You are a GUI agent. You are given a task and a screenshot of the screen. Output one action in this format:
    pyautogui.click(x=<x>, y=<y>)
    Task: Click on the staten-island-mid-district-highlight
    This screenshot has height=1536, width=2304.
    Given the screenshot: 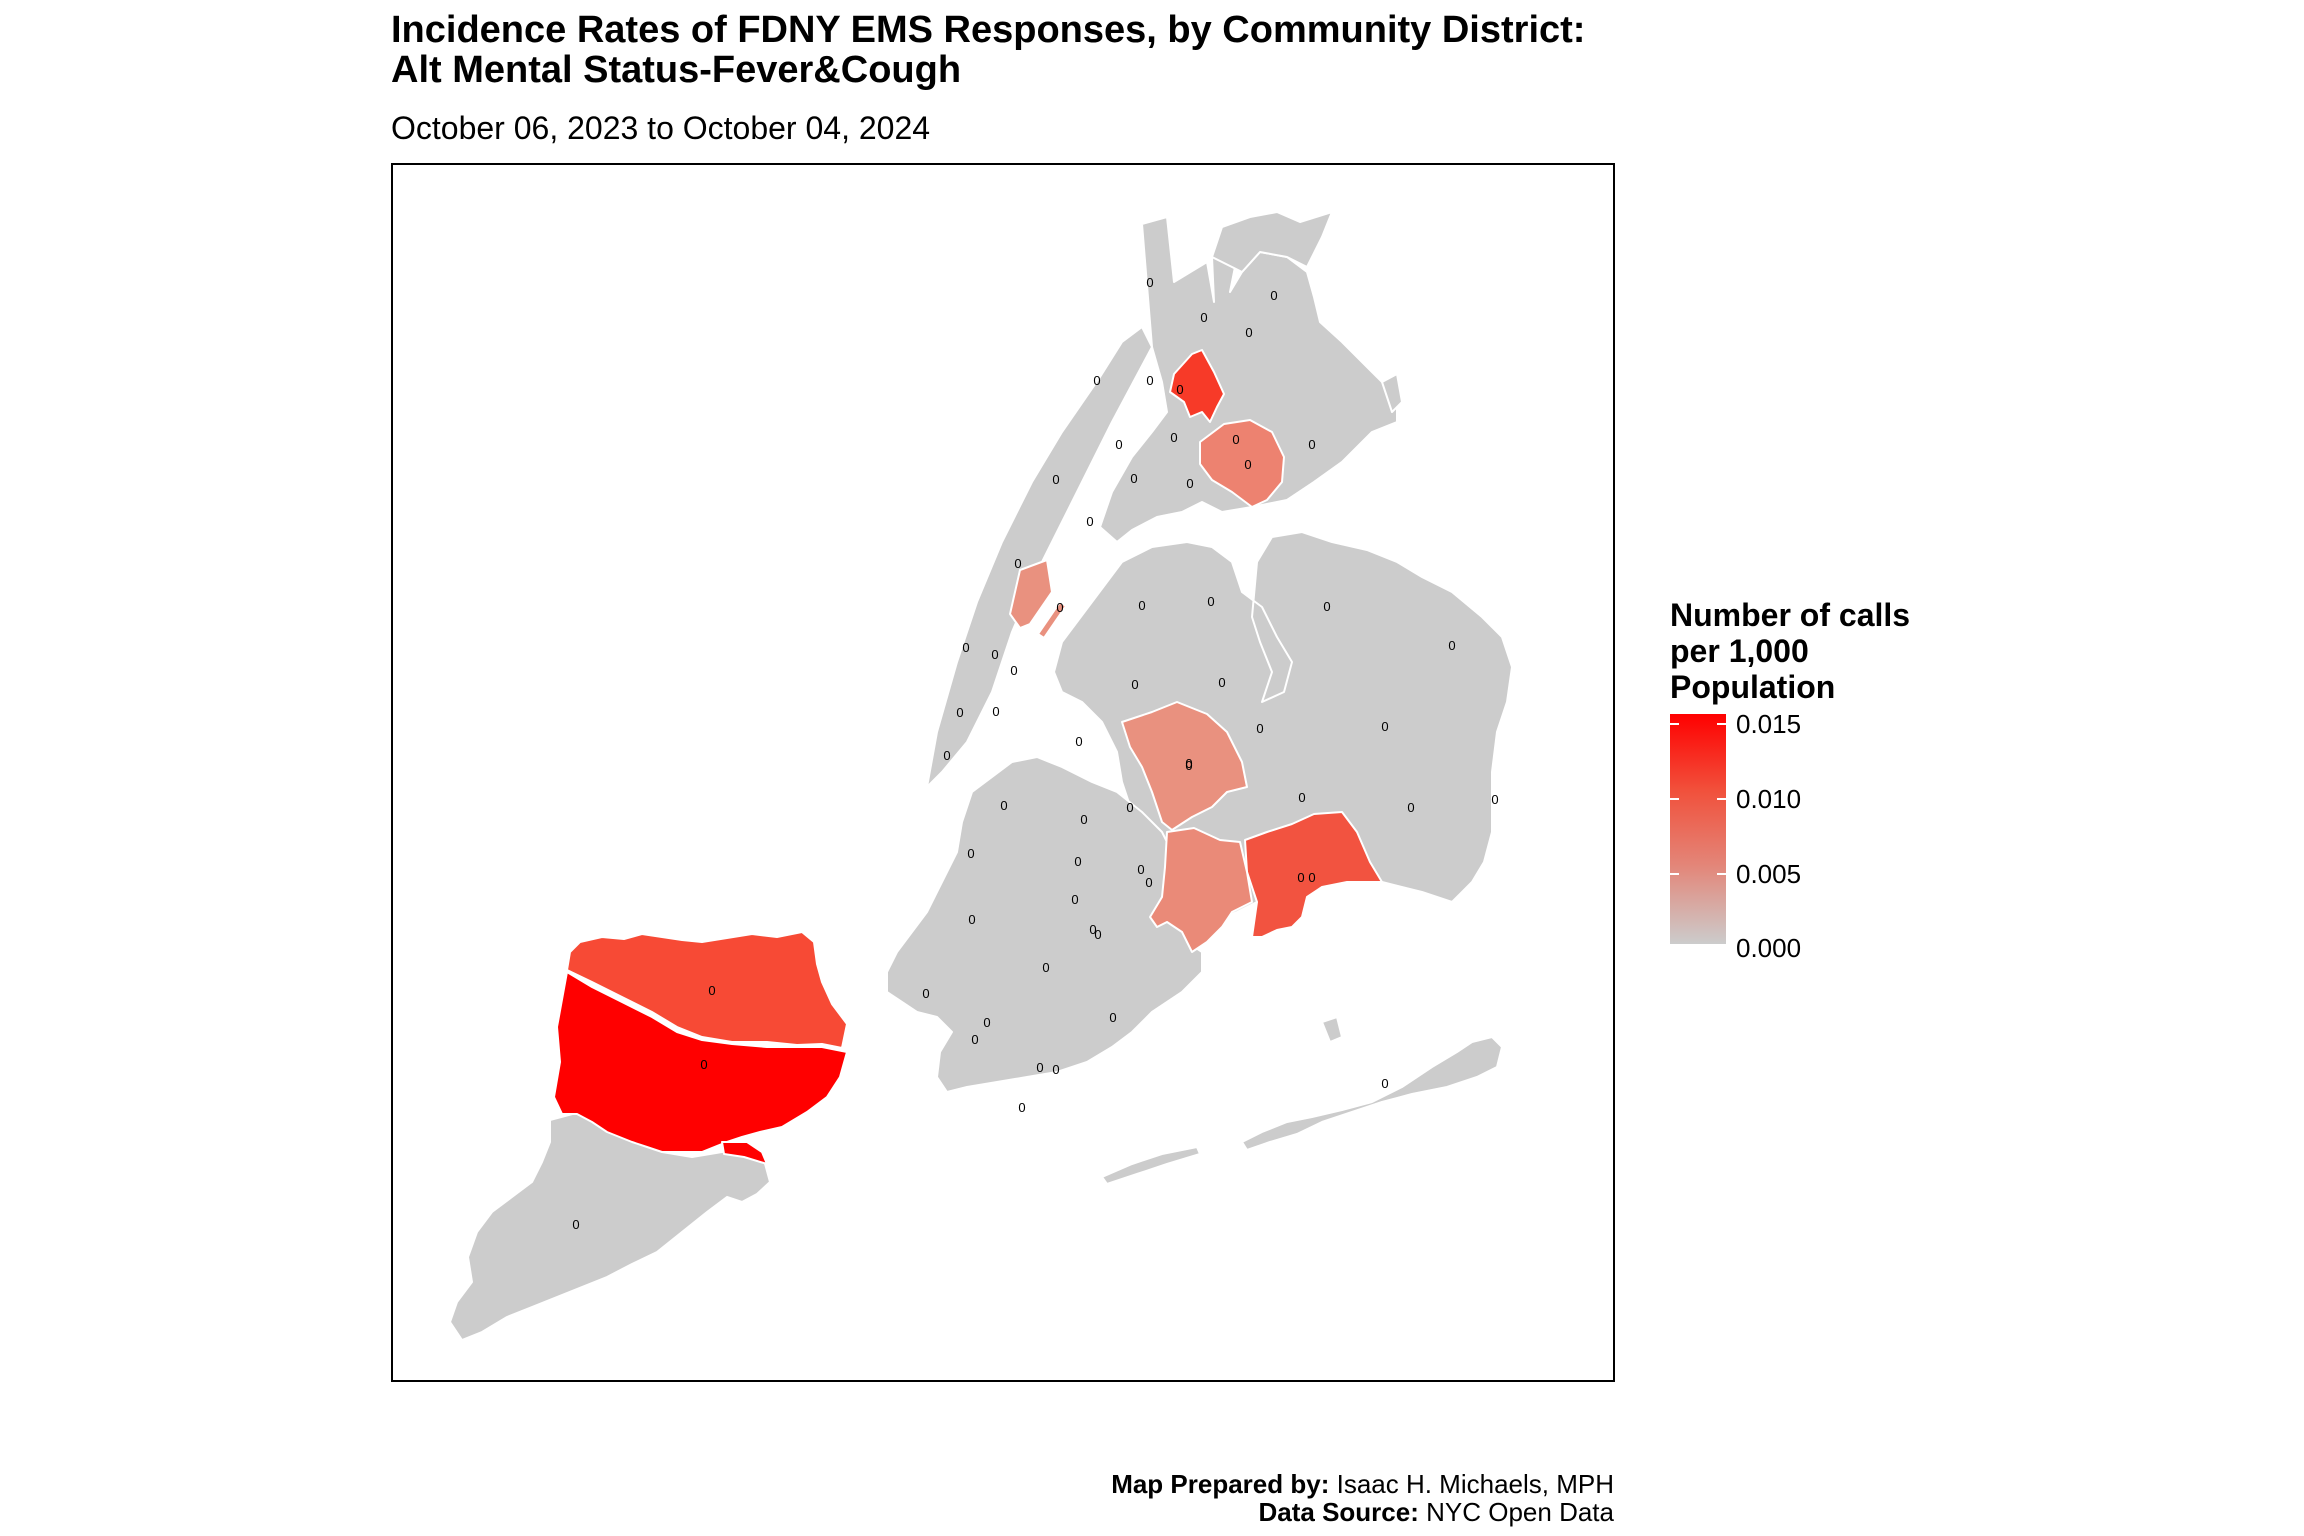 What is the action you would take?
    pyautogui.click(x=700, y=1062)
    